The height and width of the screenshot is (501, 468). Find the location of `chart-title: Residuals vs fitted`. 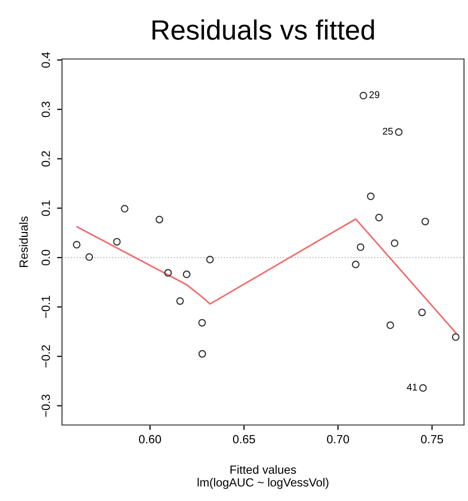

chart-title: Residuals vs fitted is located at coordinates (263, 29).